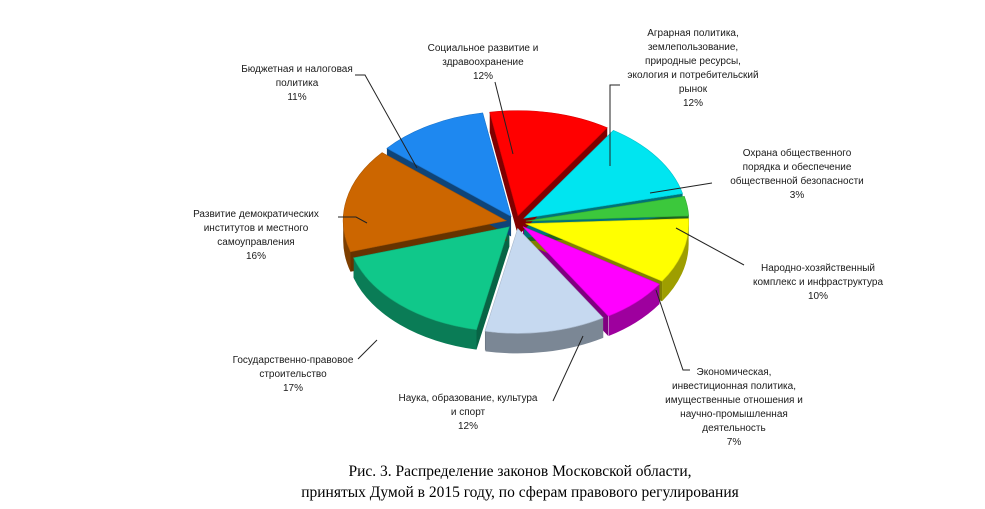  What do you see at coordinates (734, 386) in the screenshot?
I see `slice-label-line: инвестиционная политика,` at bounding box center [734, 386].